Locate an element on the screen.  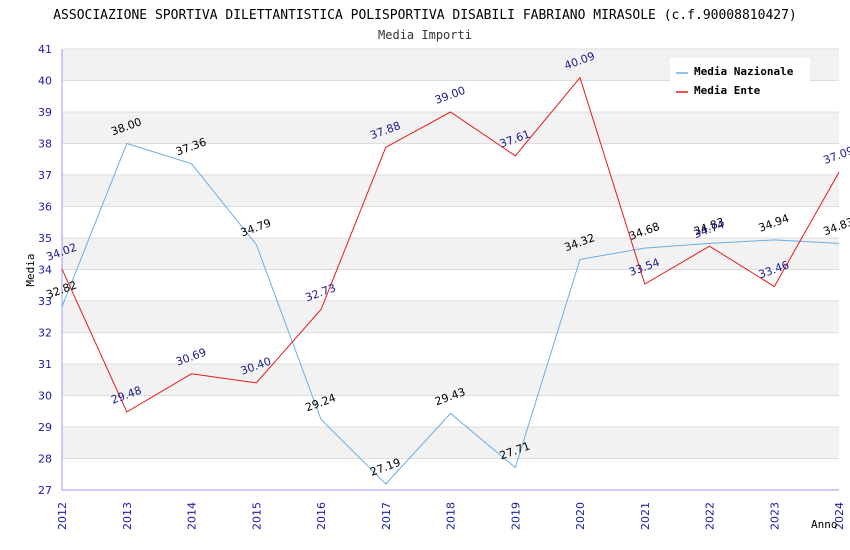
y-tick-label: 31 is located at coordinates (45, 364).